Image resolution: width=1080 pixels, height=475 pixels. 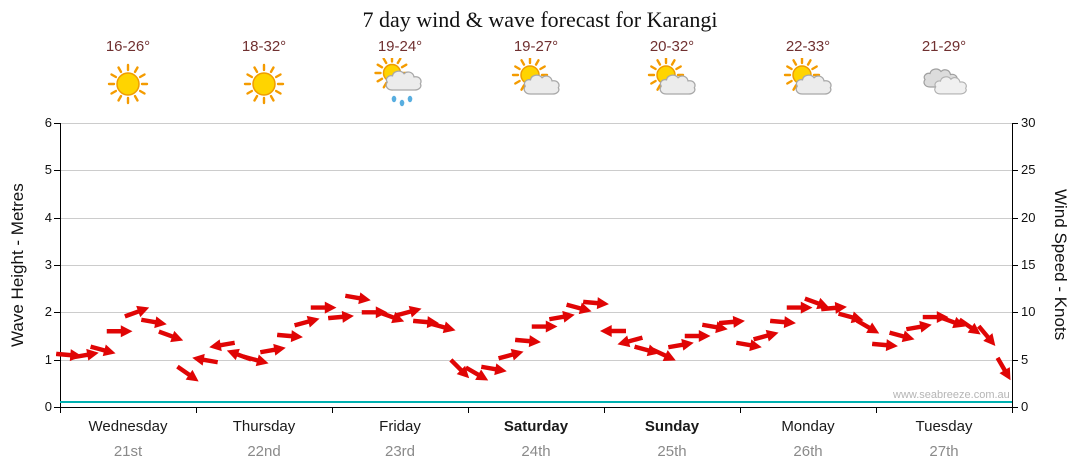 I want to click on sun-showers-icon, so click(x=400, y=81).